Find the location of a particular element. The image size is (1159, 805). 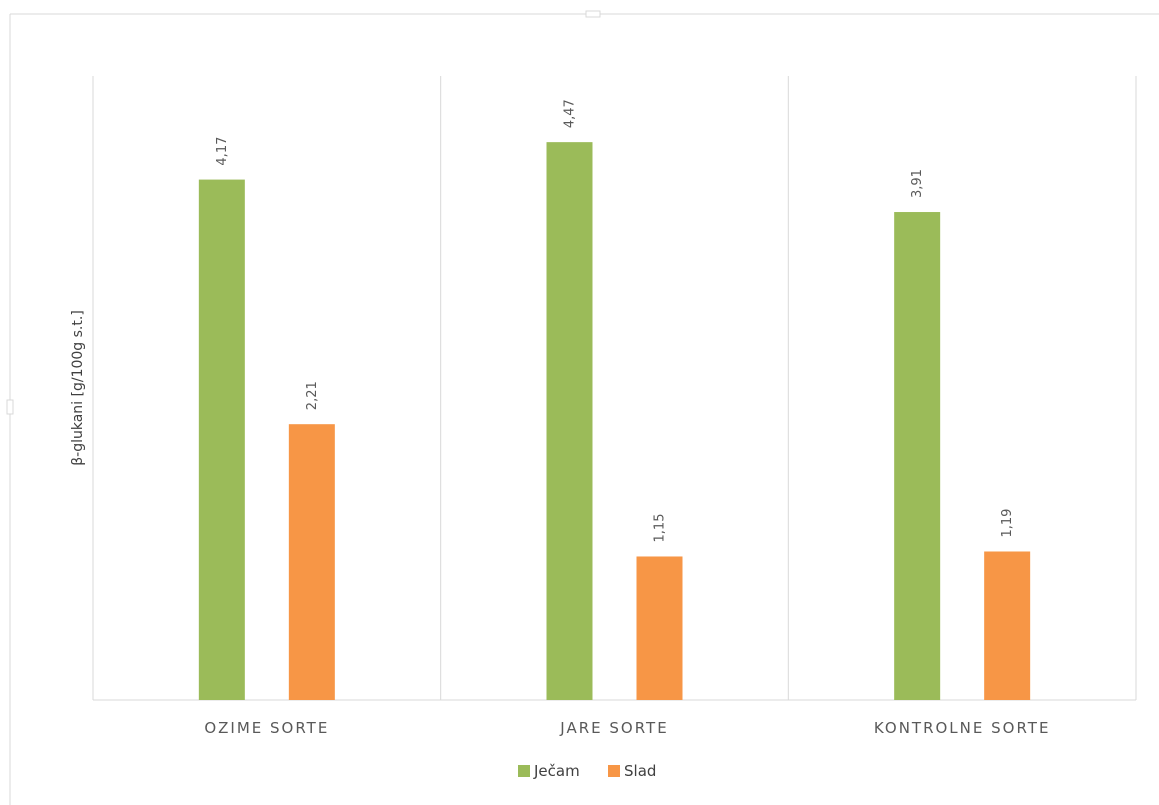

legend-swatch-slad is located at coordinates (614, 771).